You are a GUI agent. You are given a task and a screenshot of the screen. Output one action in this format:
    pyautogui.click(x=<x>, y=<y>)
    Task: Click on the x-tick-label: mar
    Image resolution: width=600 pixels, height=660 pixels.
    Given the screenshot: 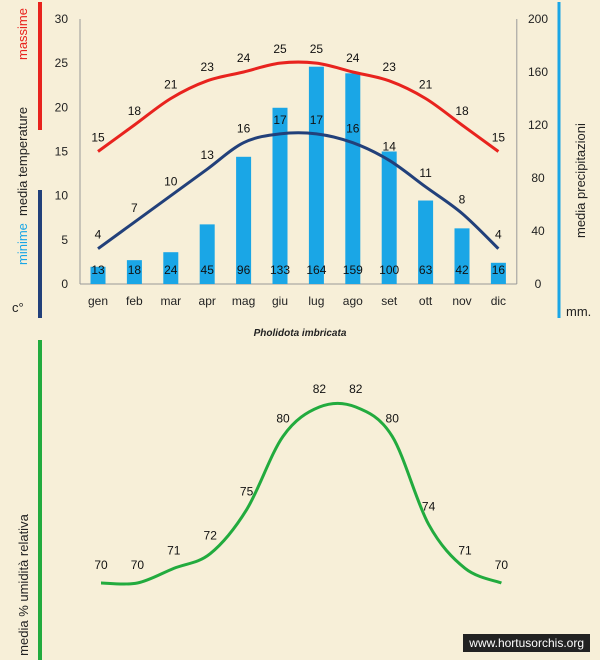 What is the action you would take?
    pyautogui.click(x=170, y=301)
    